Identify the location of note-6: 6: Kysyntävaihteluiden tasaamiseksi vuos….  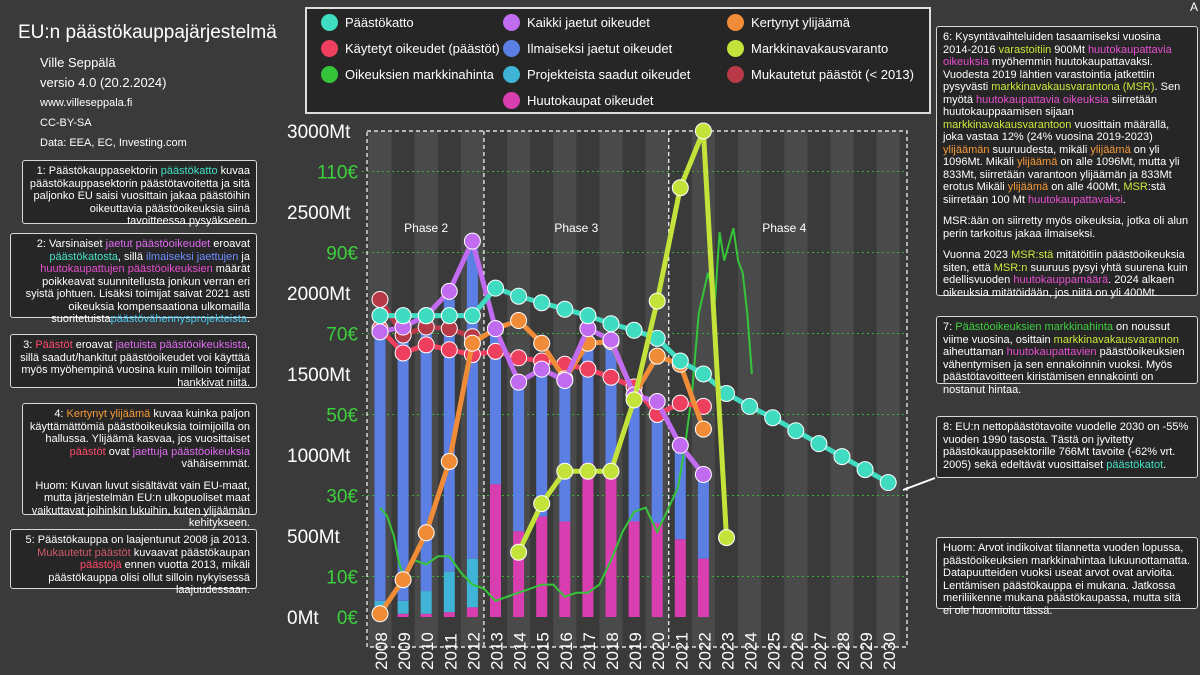
(1067, 162).